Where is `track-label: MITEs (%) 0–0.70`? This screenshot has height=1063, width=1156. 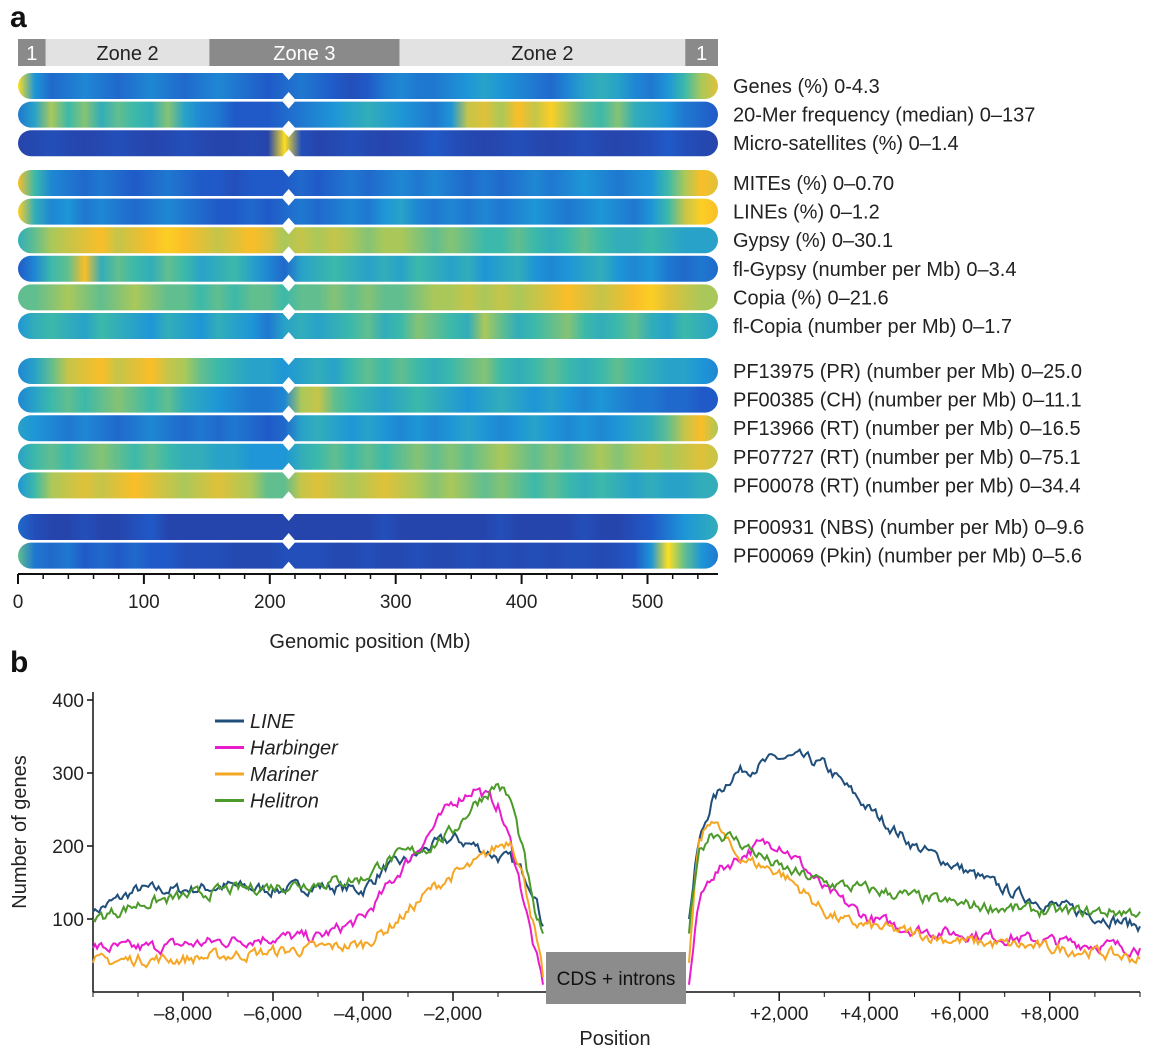 track-label: MITEs (%) 0–0.70 is located at coordinates (813, 184).